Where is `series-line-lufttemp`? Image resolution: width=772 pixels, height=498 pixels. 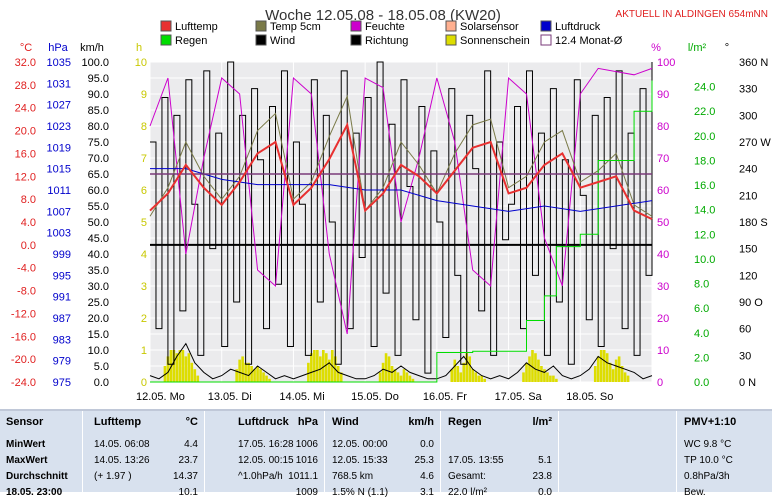
series-line-lufttemp is located at coordinates (401, 171).